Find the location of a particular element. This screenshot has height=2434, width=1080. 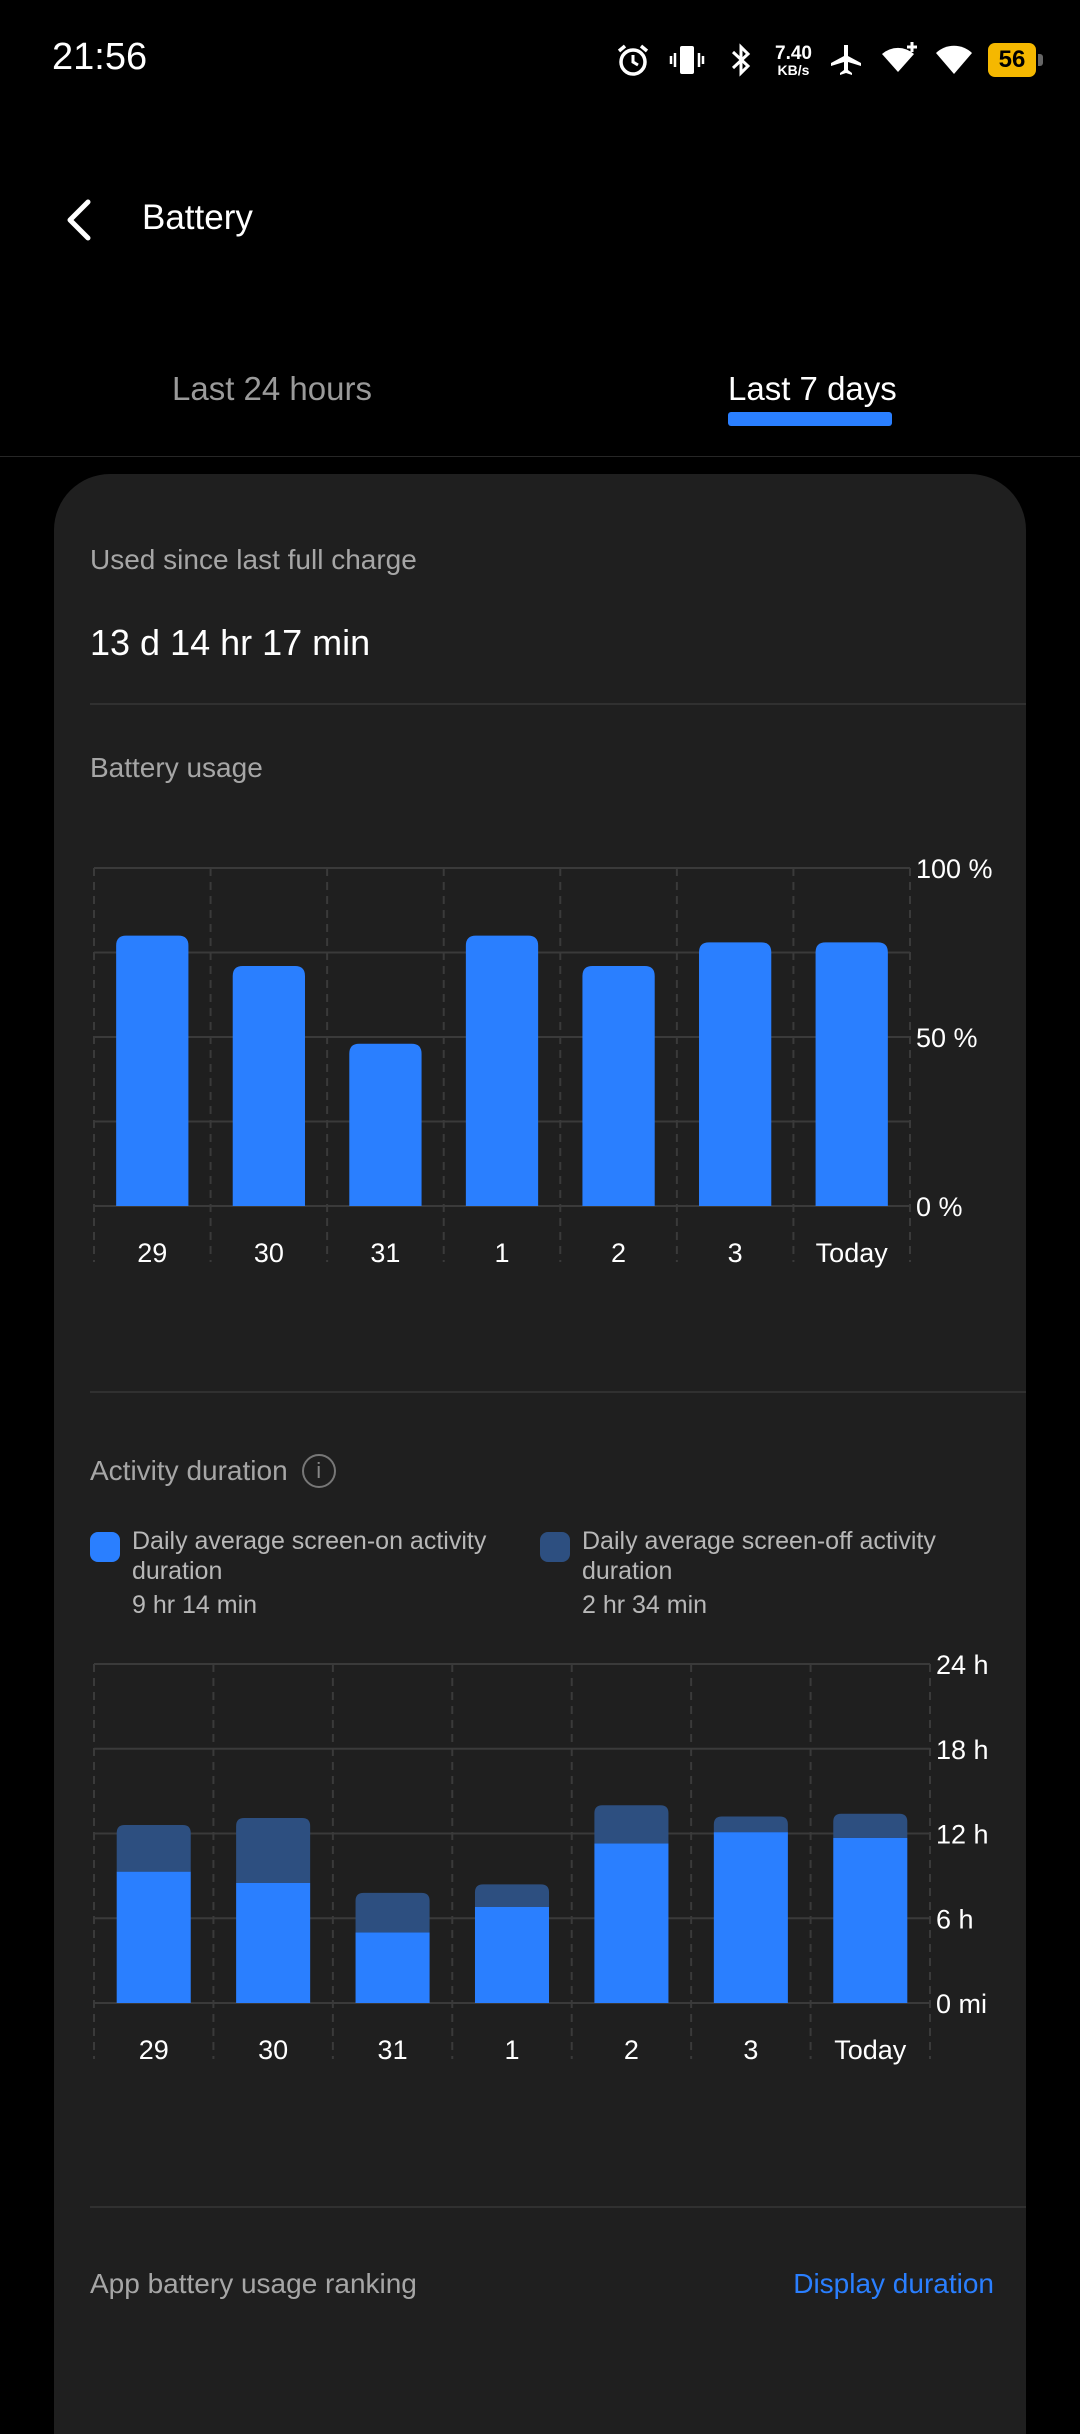

battery-level: 56 is located at coordinates (1012, 59).